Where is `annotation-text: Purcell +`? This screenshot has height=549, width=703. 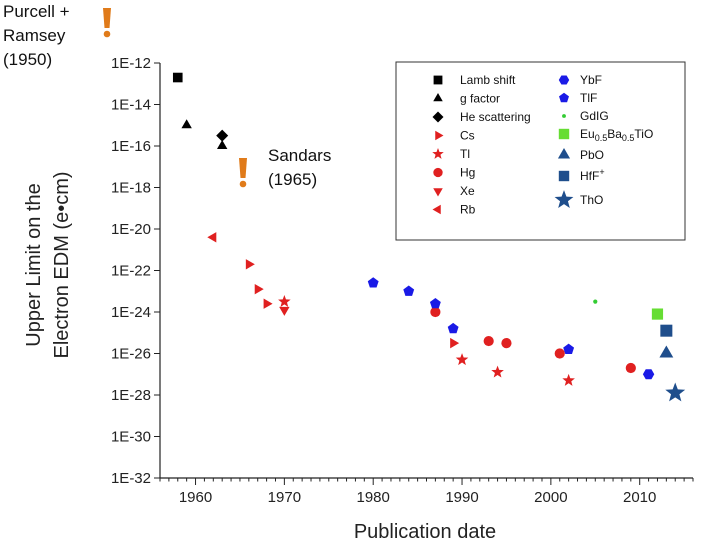 annotation-text: Purcell + is located at coordinates (36, 11).